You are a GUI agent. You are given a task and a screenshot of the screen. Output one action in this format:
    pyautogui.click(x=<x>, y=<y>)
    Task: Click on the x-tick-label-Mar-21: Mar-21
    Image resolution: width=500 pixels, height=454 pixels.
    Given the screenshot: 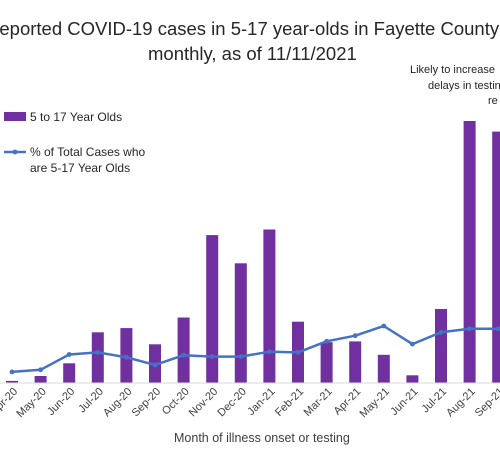 What is the action you would take?
    pyautogui.click(x=318, y=402)
    